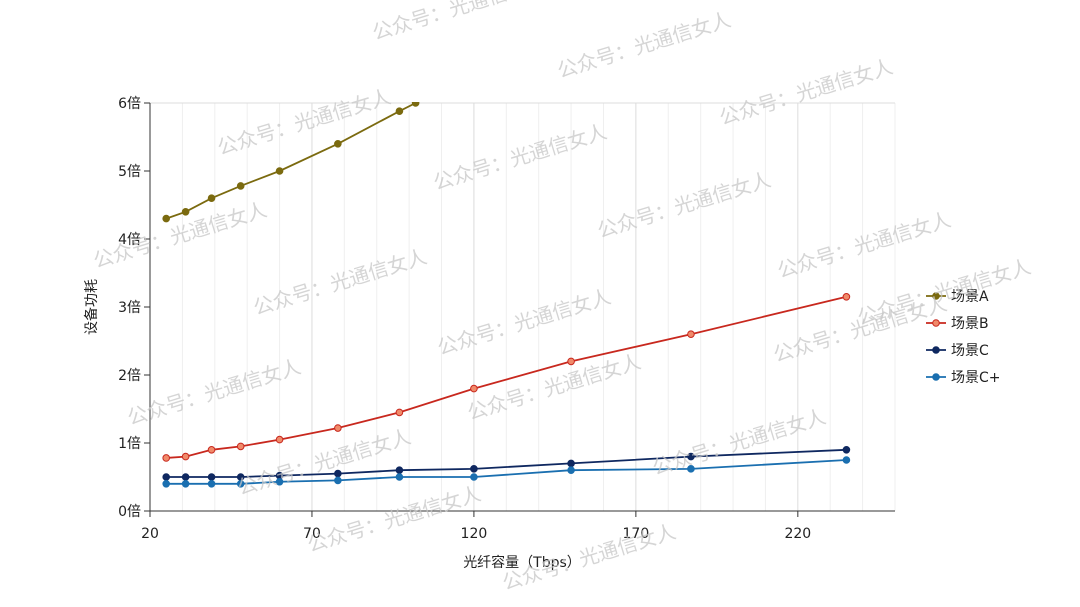 The image size is (1080, 607). What do you see at coordinates (970, 297) in the screenshot?
I see `legend-label: 场景A` at bounding box center [970, 297].